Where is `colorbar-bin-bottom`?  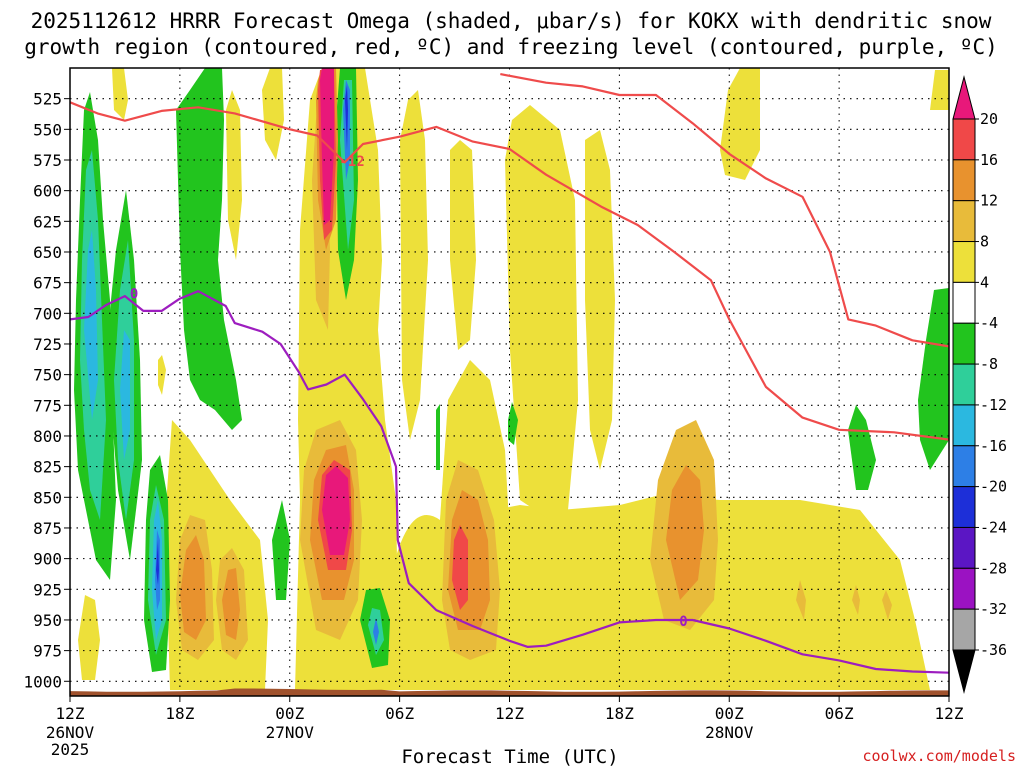 colorbar-bin-bottom is located at coordinates (964, 671).